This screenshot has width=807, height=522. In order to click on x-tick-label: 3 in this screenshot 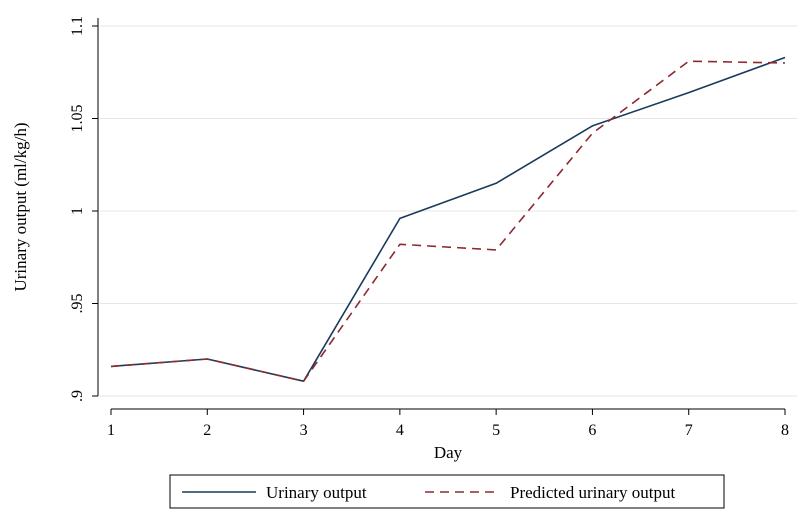, I will do `click(304, 430)`.